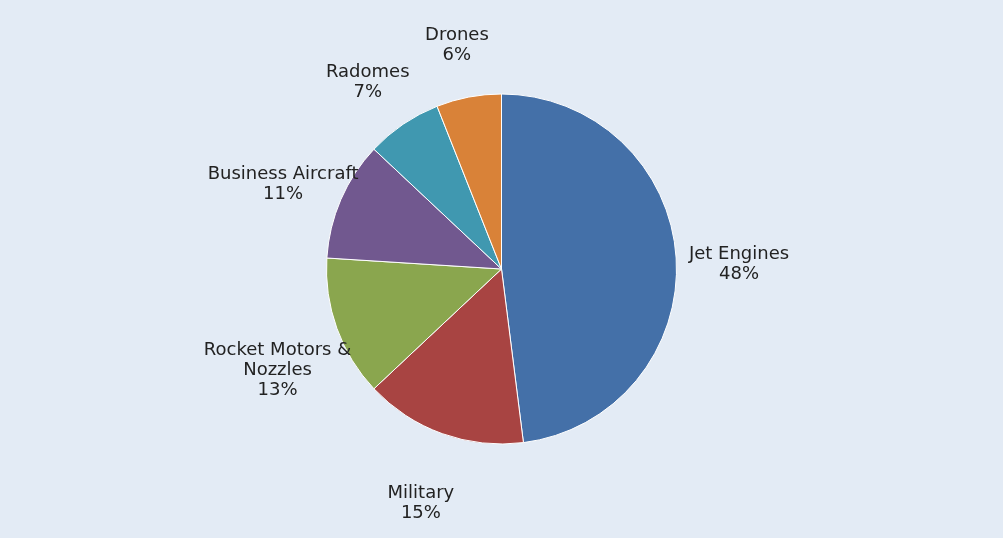  Describe the element at coordinates (421, 491) in the screenshot. I see `slice-label: Military` at that location.